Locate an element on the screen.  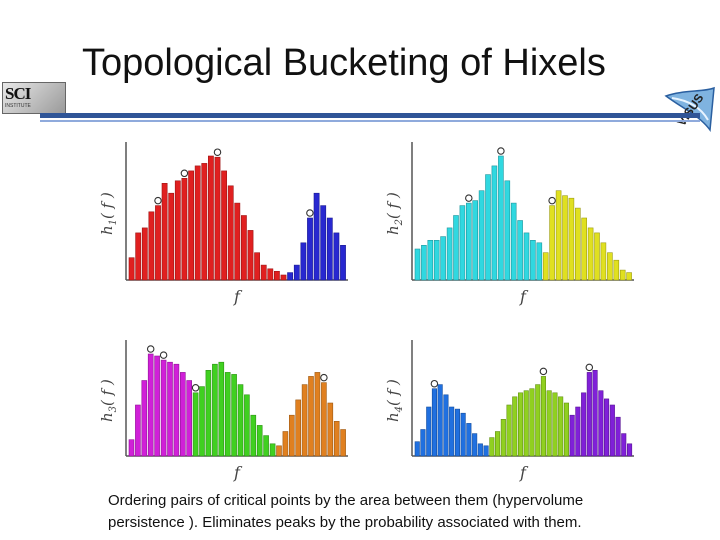
y-axis-label: h4( f ) is located at coordinates (394, 400).